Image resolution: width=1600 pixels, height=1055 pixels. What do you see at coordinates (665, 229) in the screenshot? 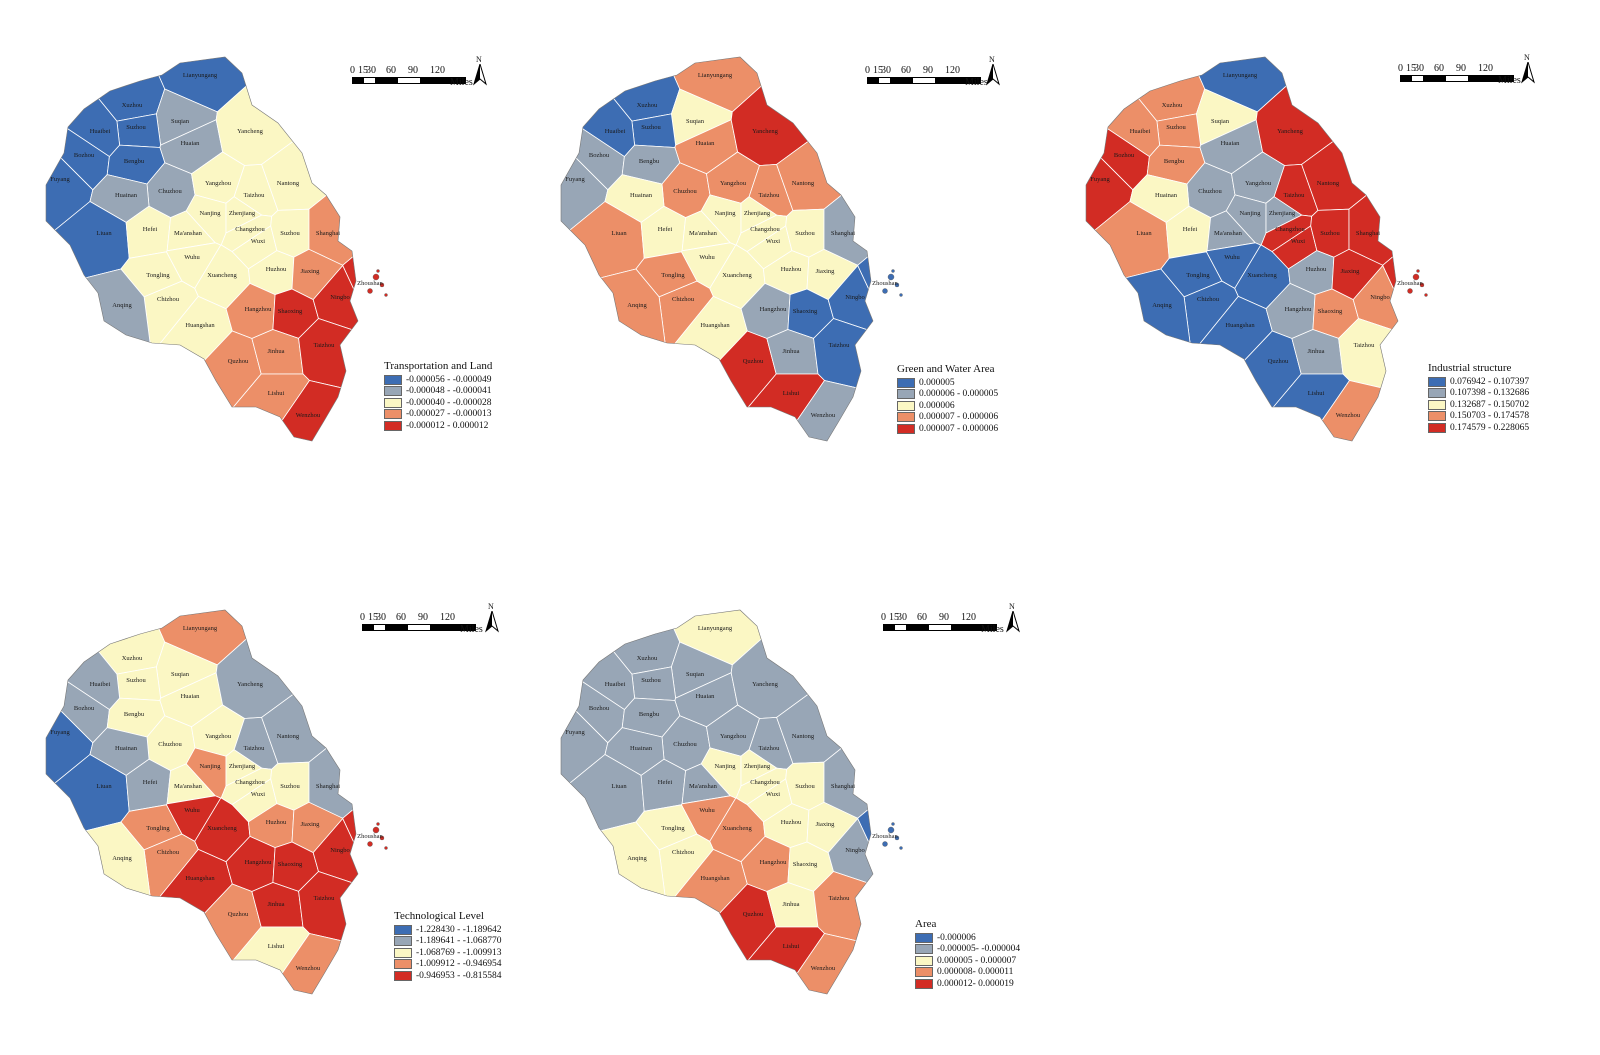
I see `city-label: Hefei` at bounding box center [665, 229].